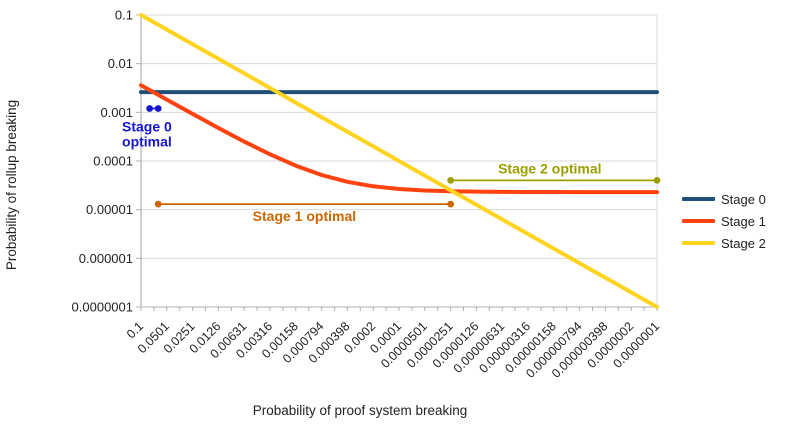  What do you see at coordinates (360, 410) in the screenshot?
I see `x-axis-title: Probability of proof system breaking` at bounding box center [360, 410].